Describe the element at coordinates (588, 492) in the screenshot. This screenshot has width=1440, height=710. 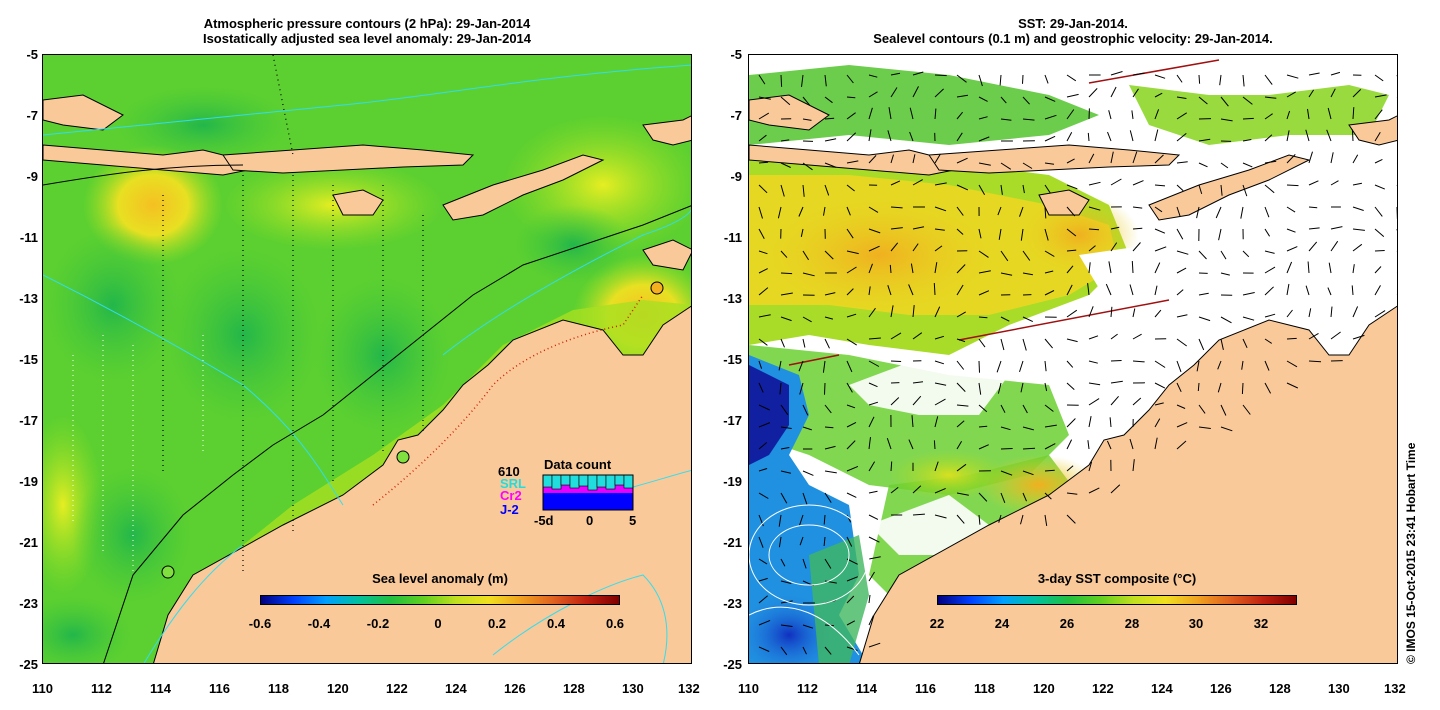
I see `data-count-inset` at that location.